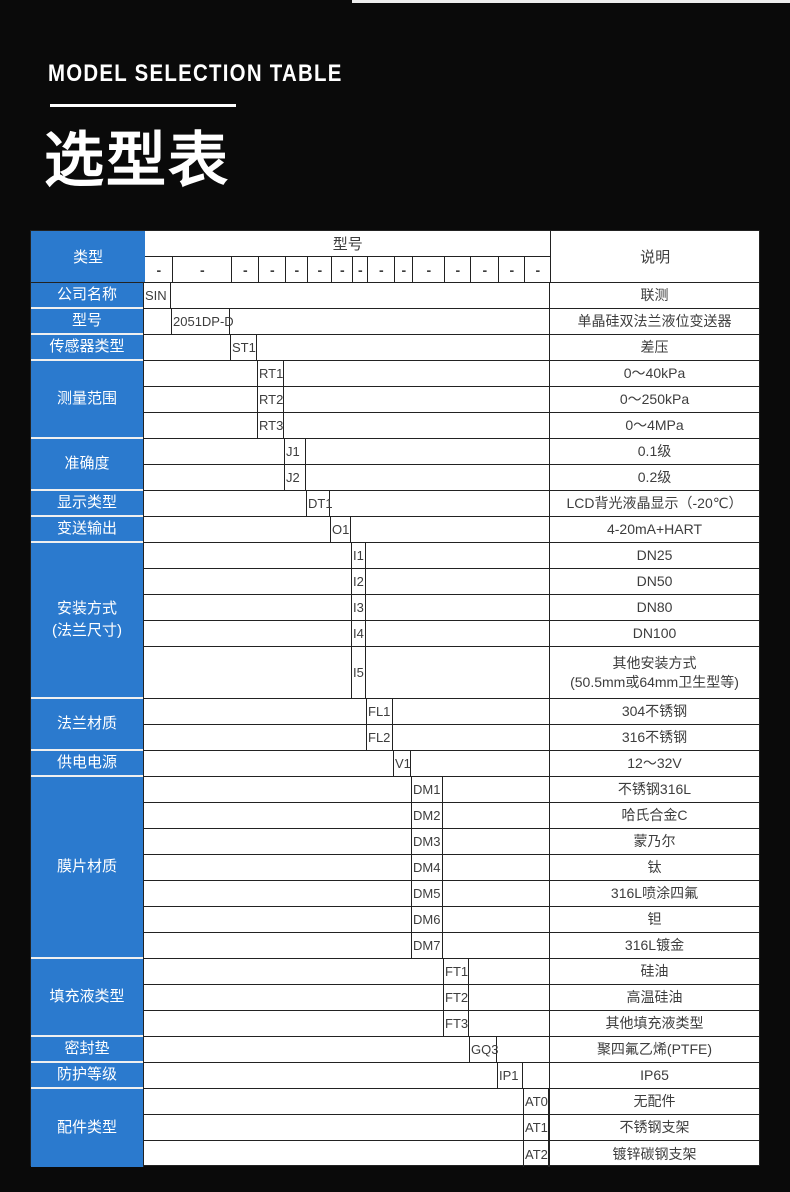 The image size is (790, 1192). Describe the element at coordinates (654, 919) in the screenshot. I see `description-cell: 钽` at that location.